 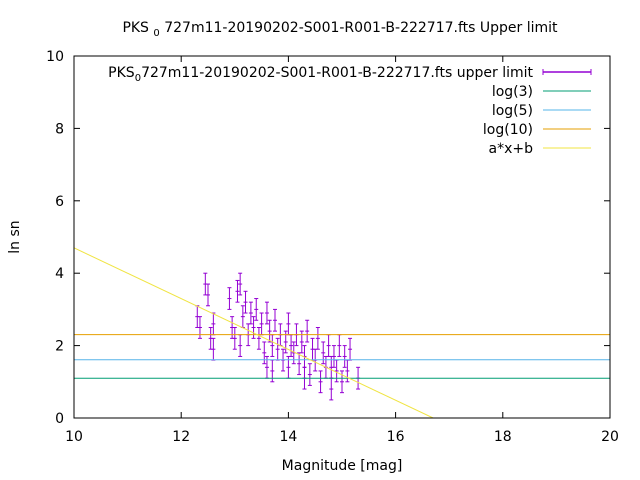 I want to click on x-axis-label: Magnitude [mag], so click(x=342, y=466).